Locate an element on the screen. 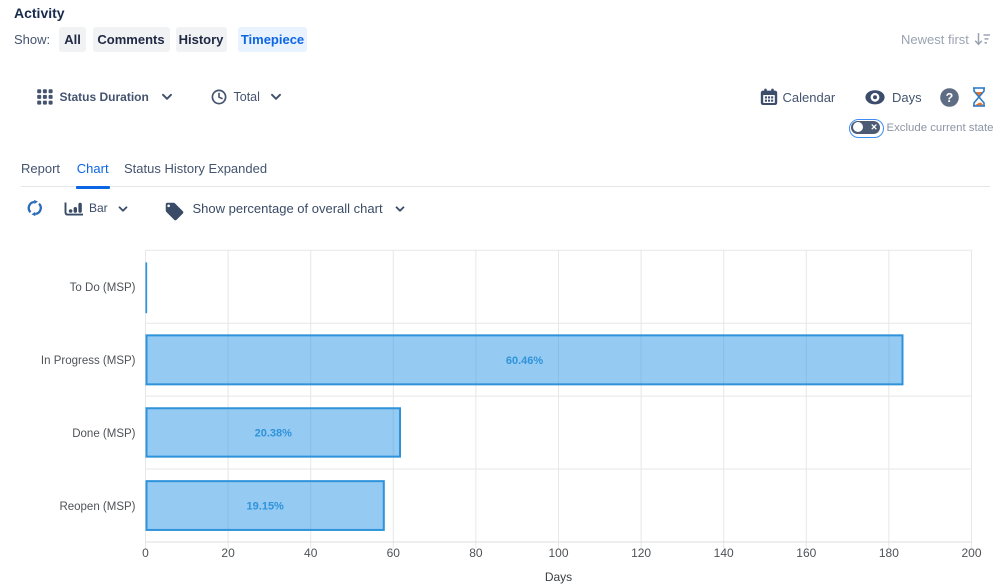 Image resolution: width=1002 pixels, height=588 pixels. svg-text: 180 is located at coordinates (889, 553).